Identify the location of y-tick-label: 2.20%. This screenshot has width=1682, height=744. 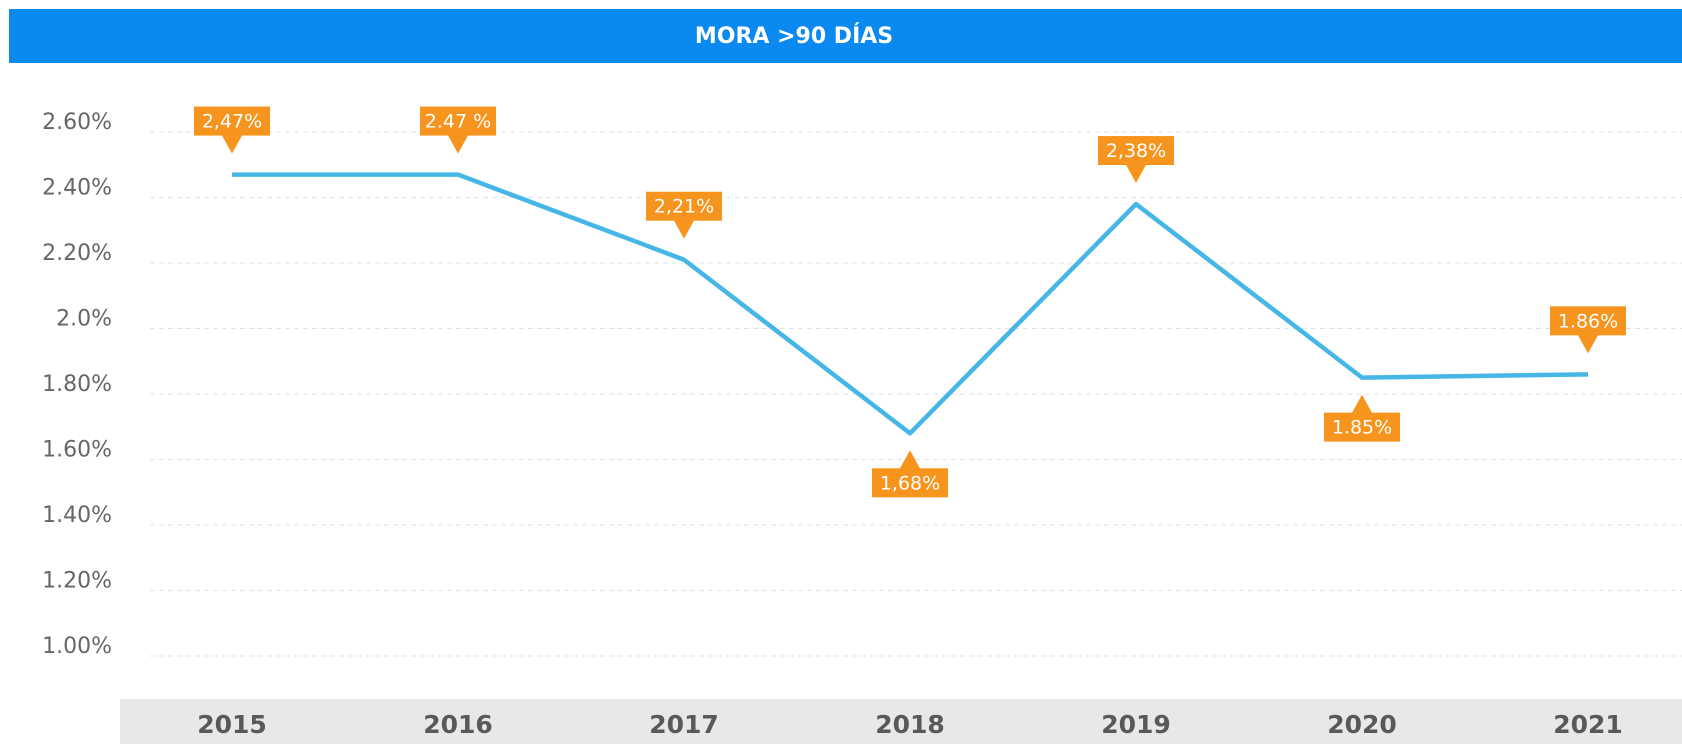
(77, 253).